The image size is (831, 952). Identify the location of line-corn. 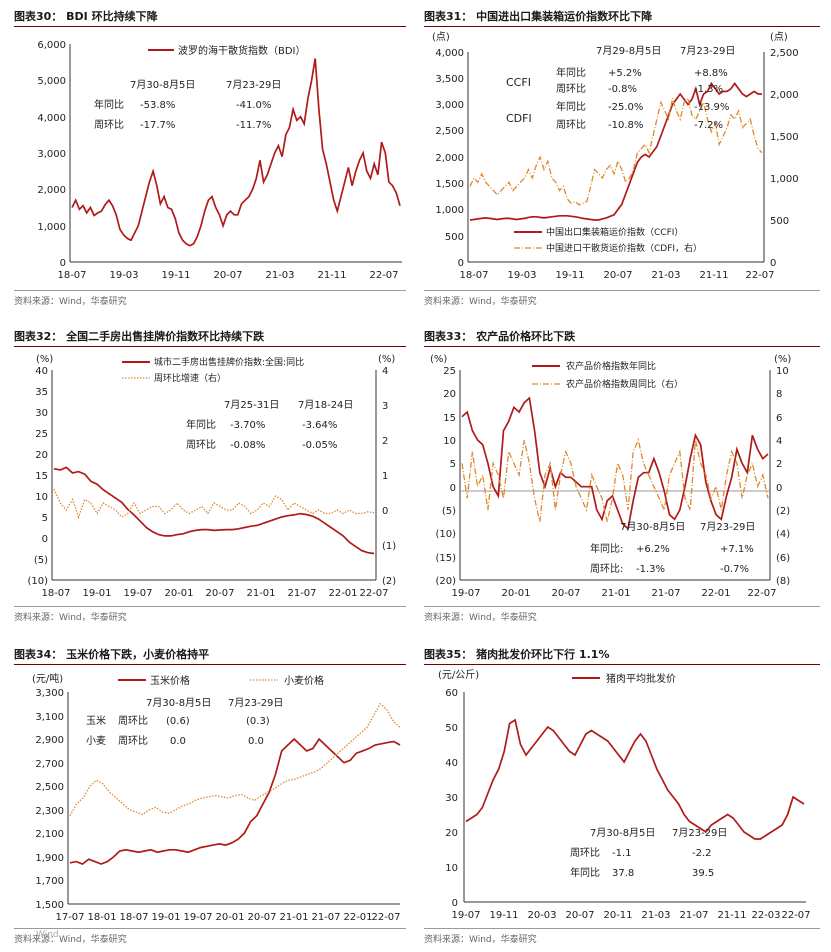
(235, 801).